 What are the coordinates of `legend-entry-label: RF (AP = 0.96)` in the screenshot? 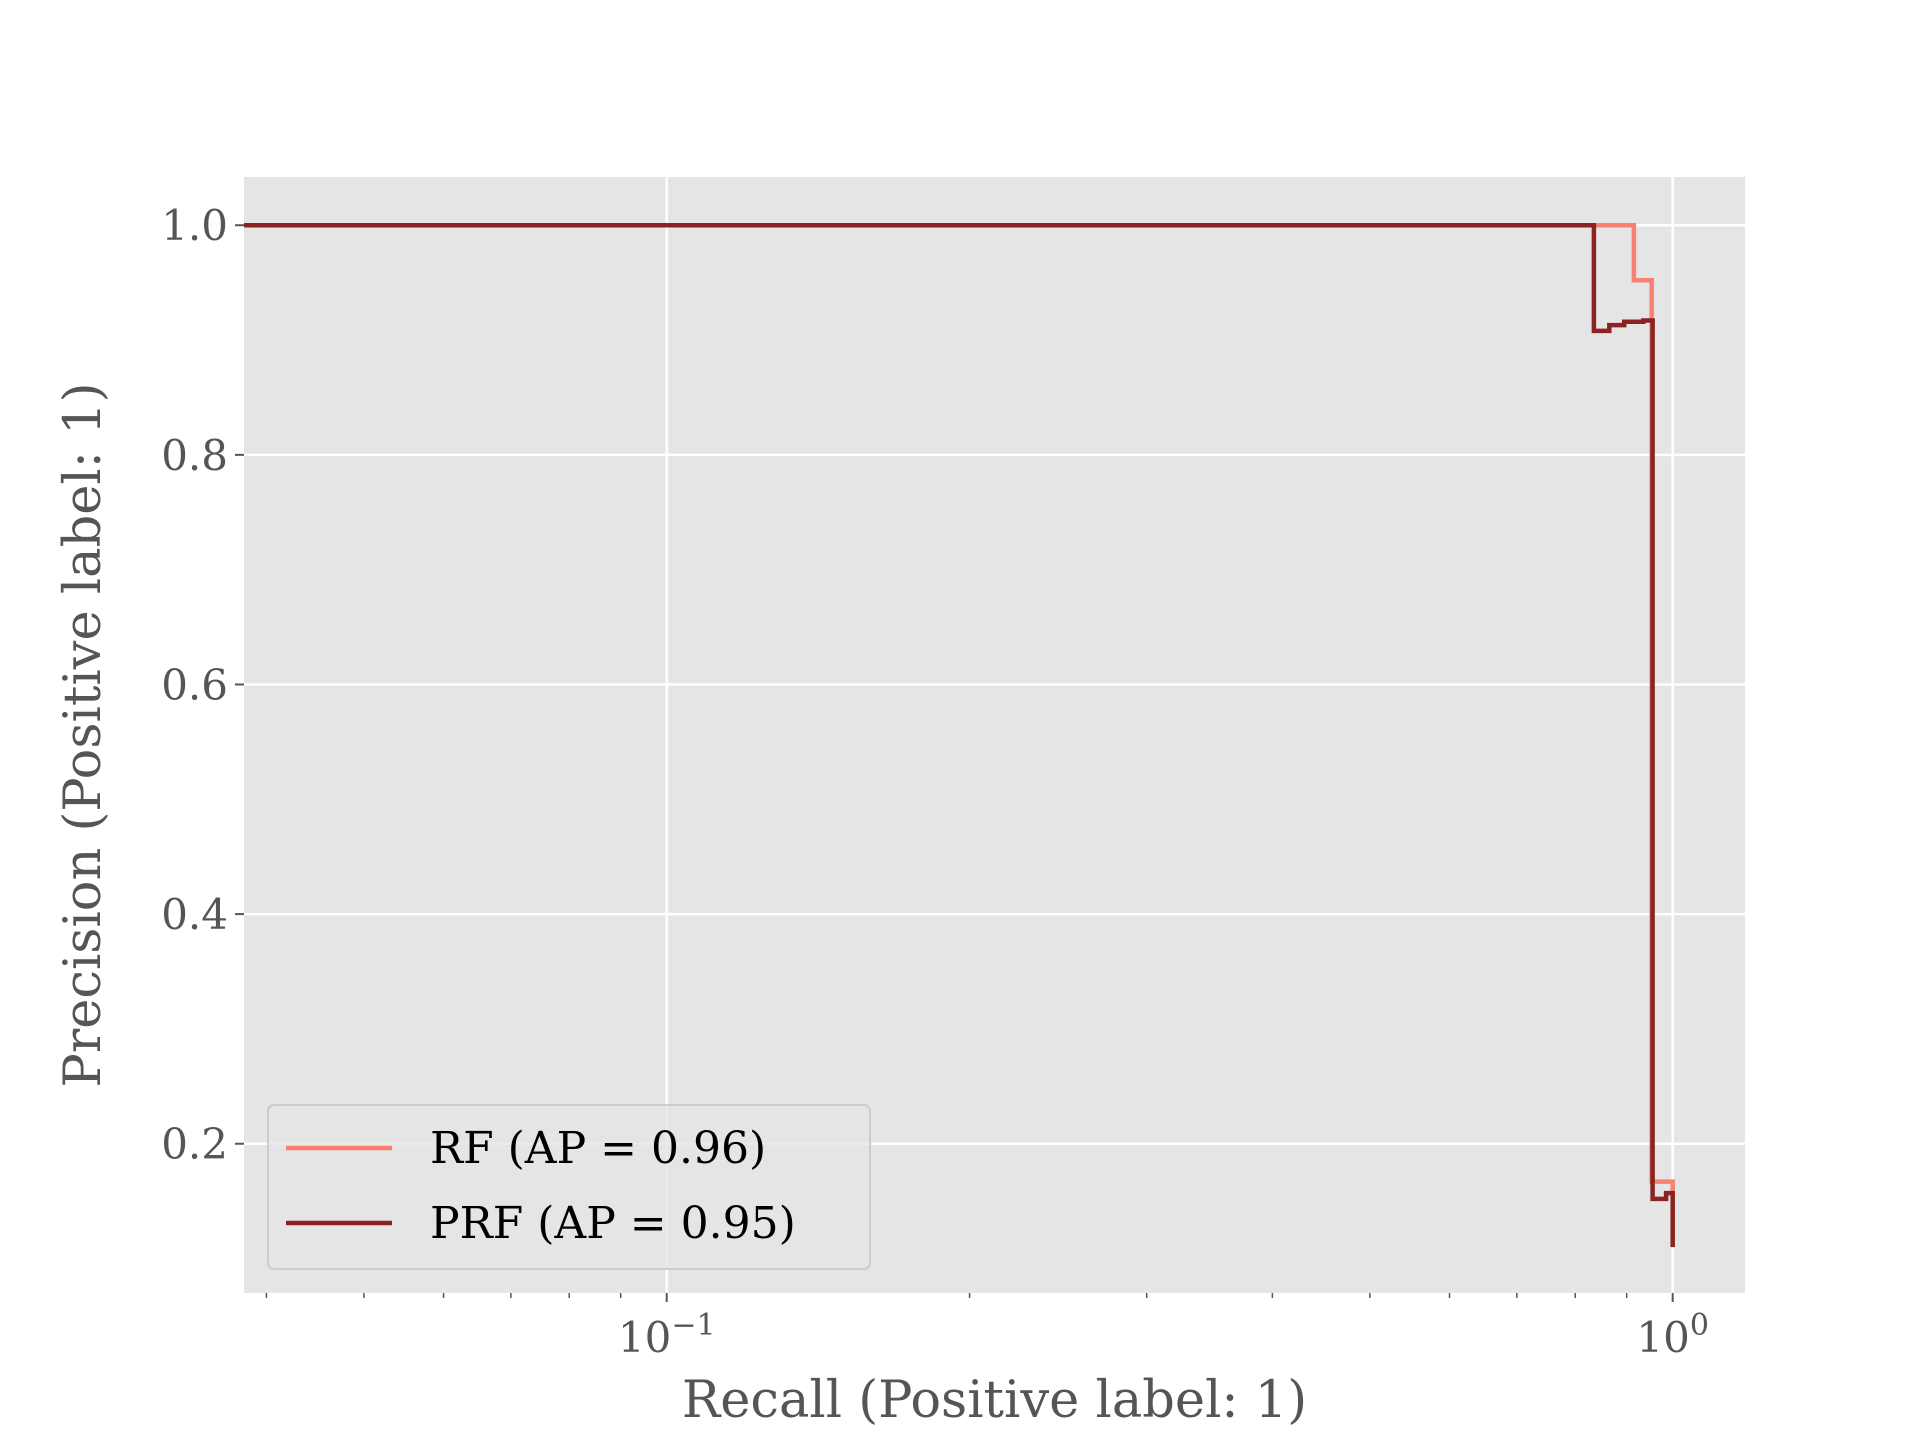 It's located at (598, 1148).